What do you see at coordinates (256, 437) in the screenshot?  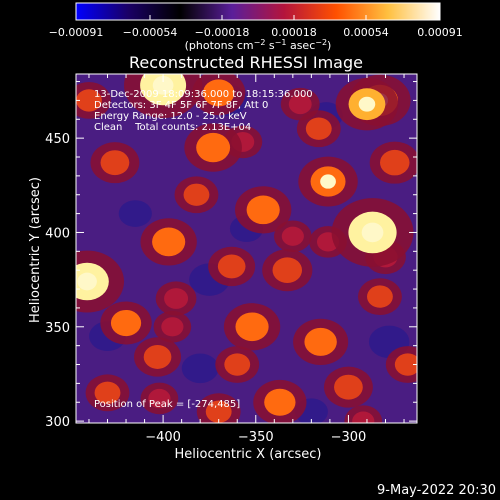 I see `x-tick-label: −350` at bounding box center [256, 437].